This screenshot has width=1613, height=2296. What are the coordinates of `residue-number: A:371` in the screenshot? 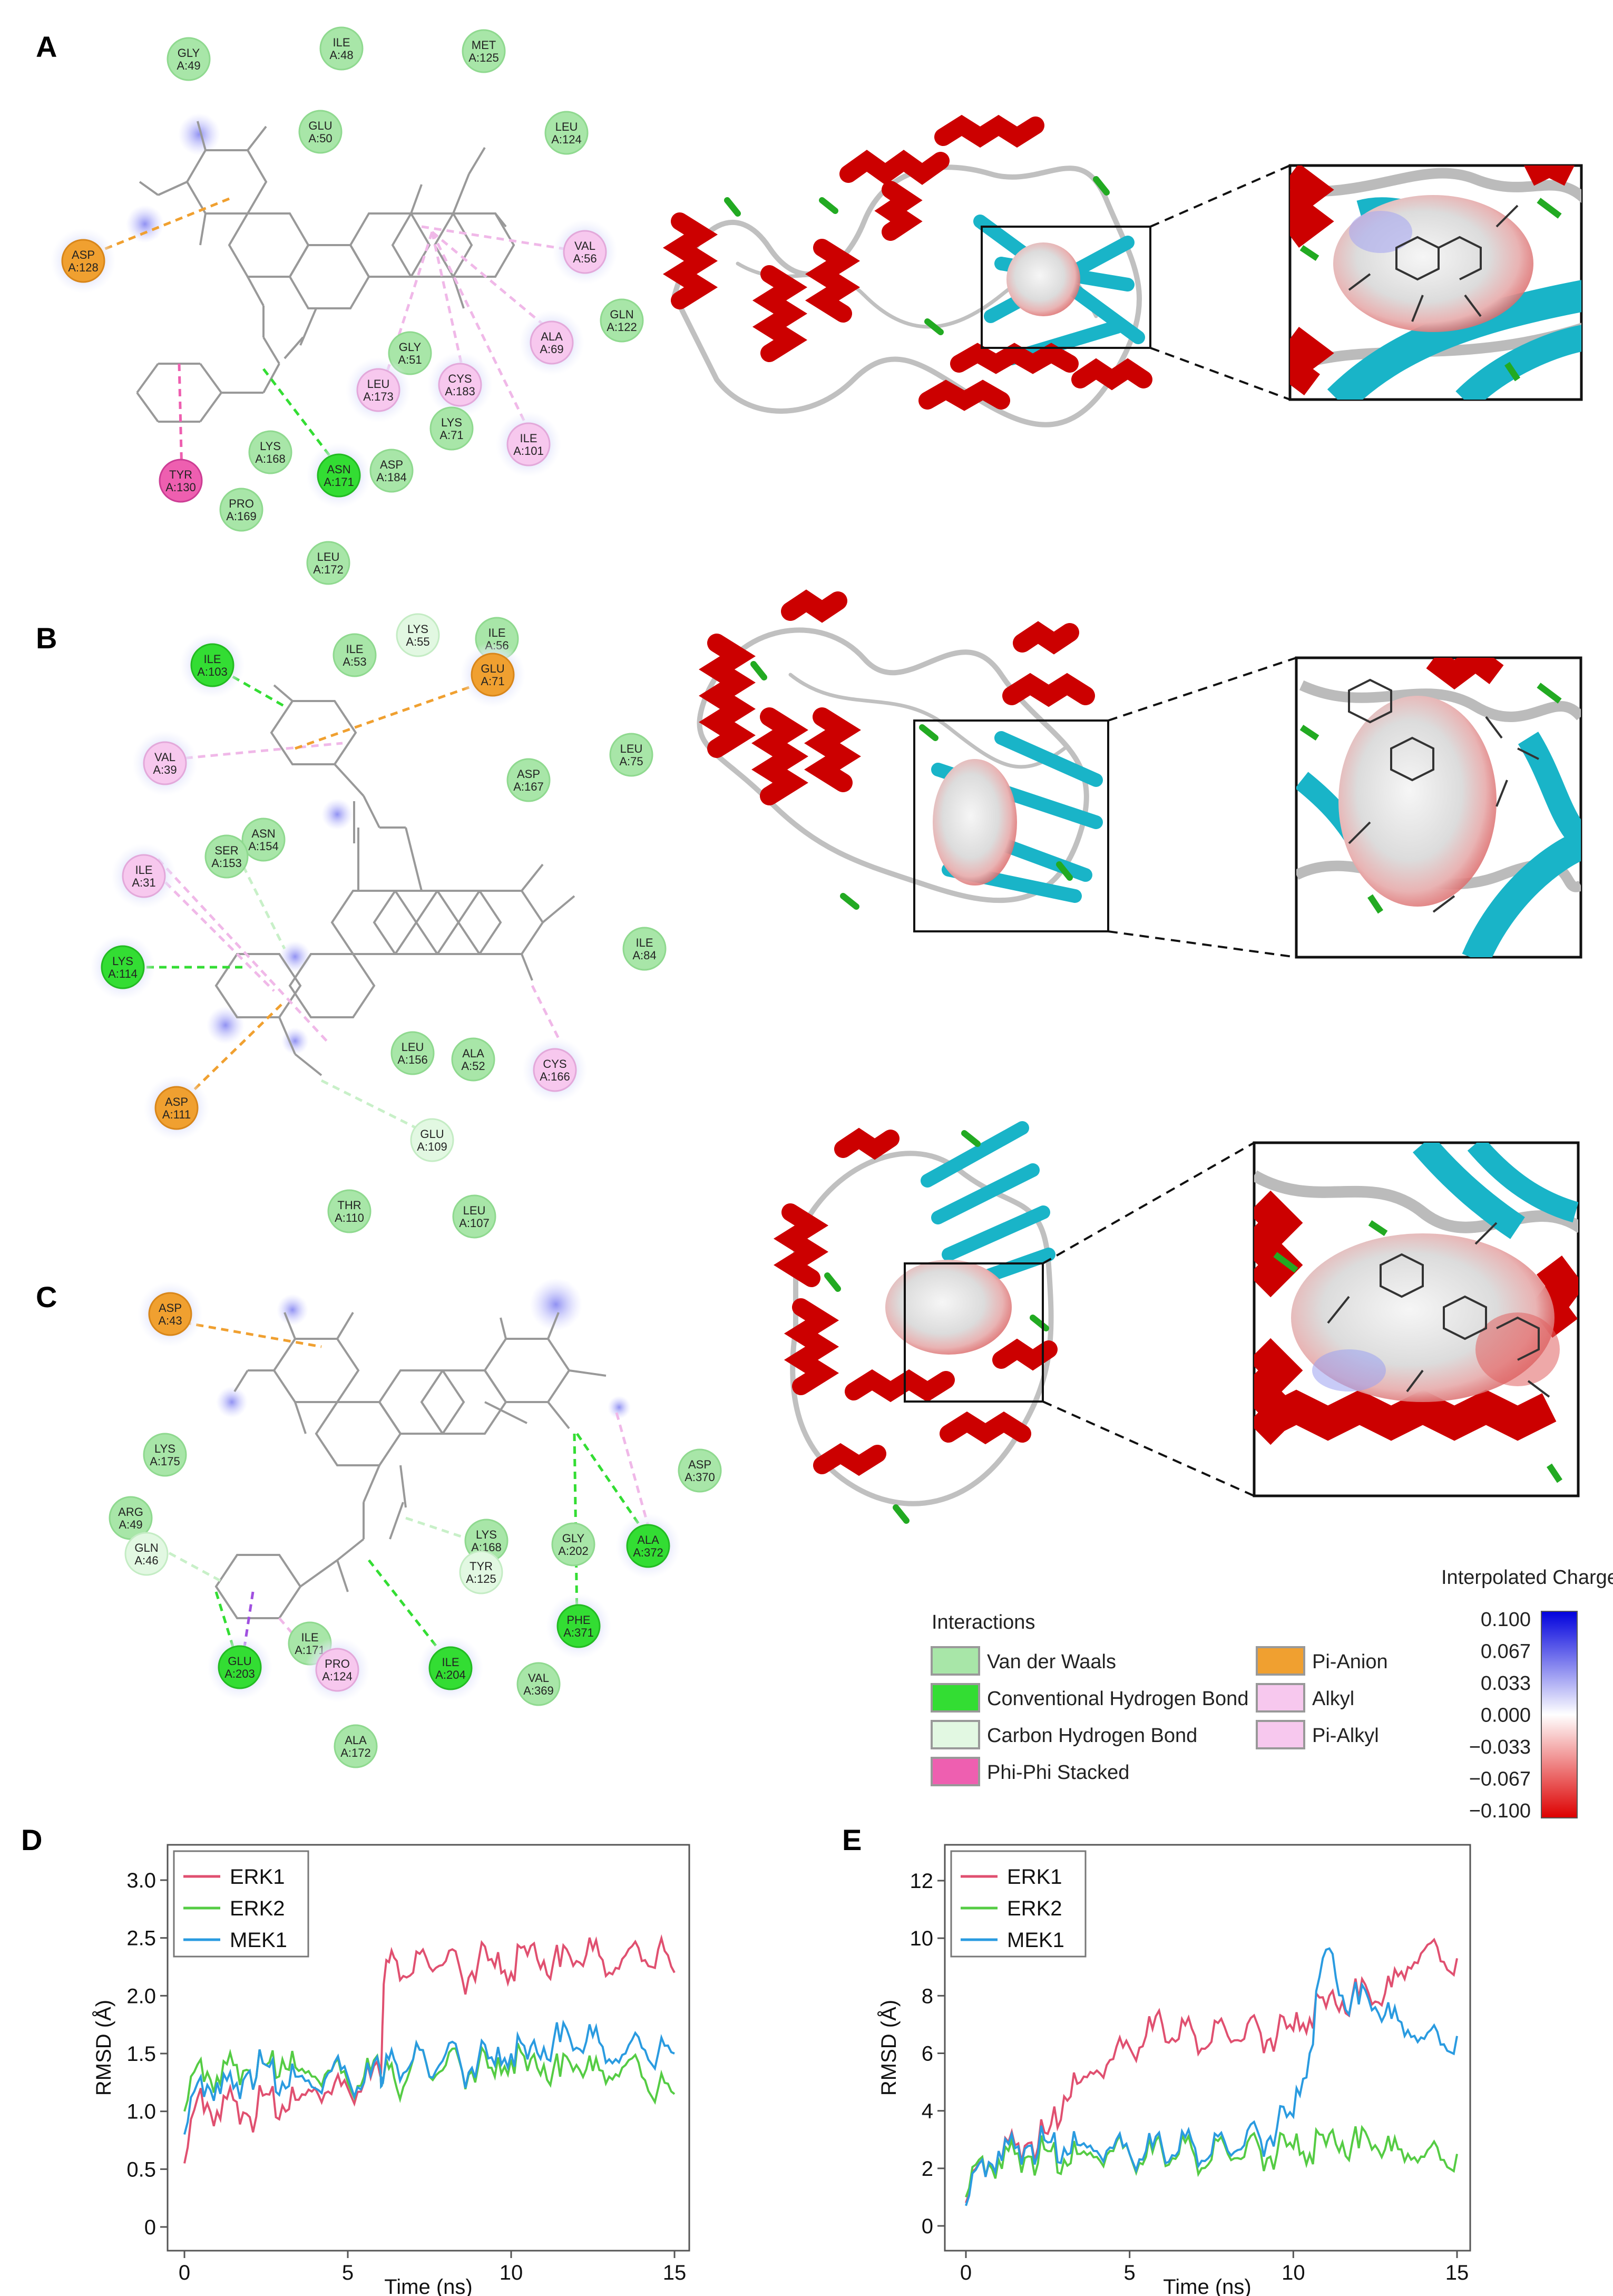 It's located at (578, 1632).